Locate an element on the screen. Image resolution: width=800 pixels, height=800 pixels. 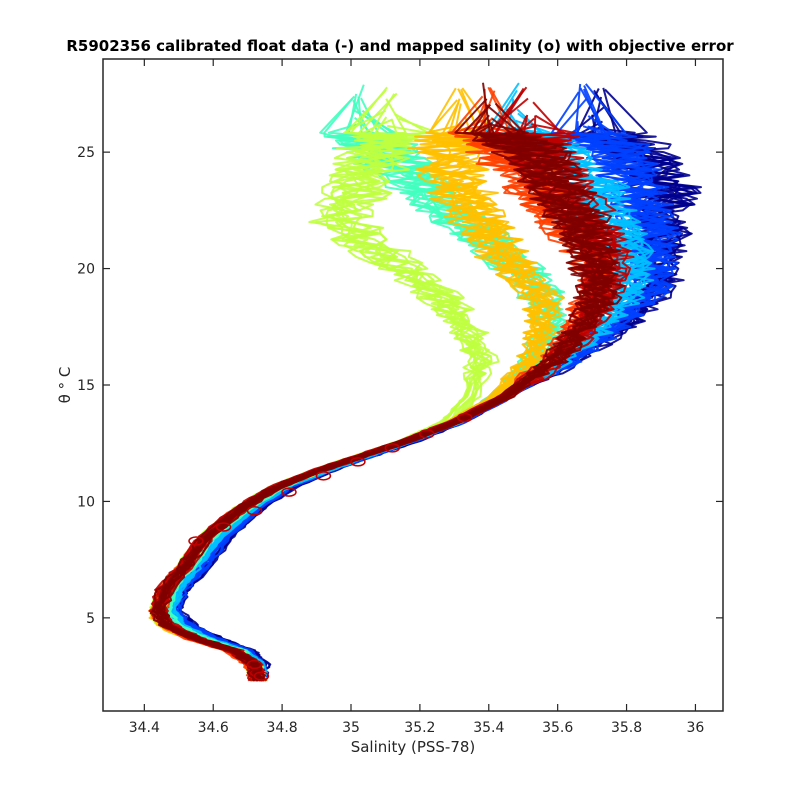
x-tick-label: 35.6 is located at coordinates (557, 728).